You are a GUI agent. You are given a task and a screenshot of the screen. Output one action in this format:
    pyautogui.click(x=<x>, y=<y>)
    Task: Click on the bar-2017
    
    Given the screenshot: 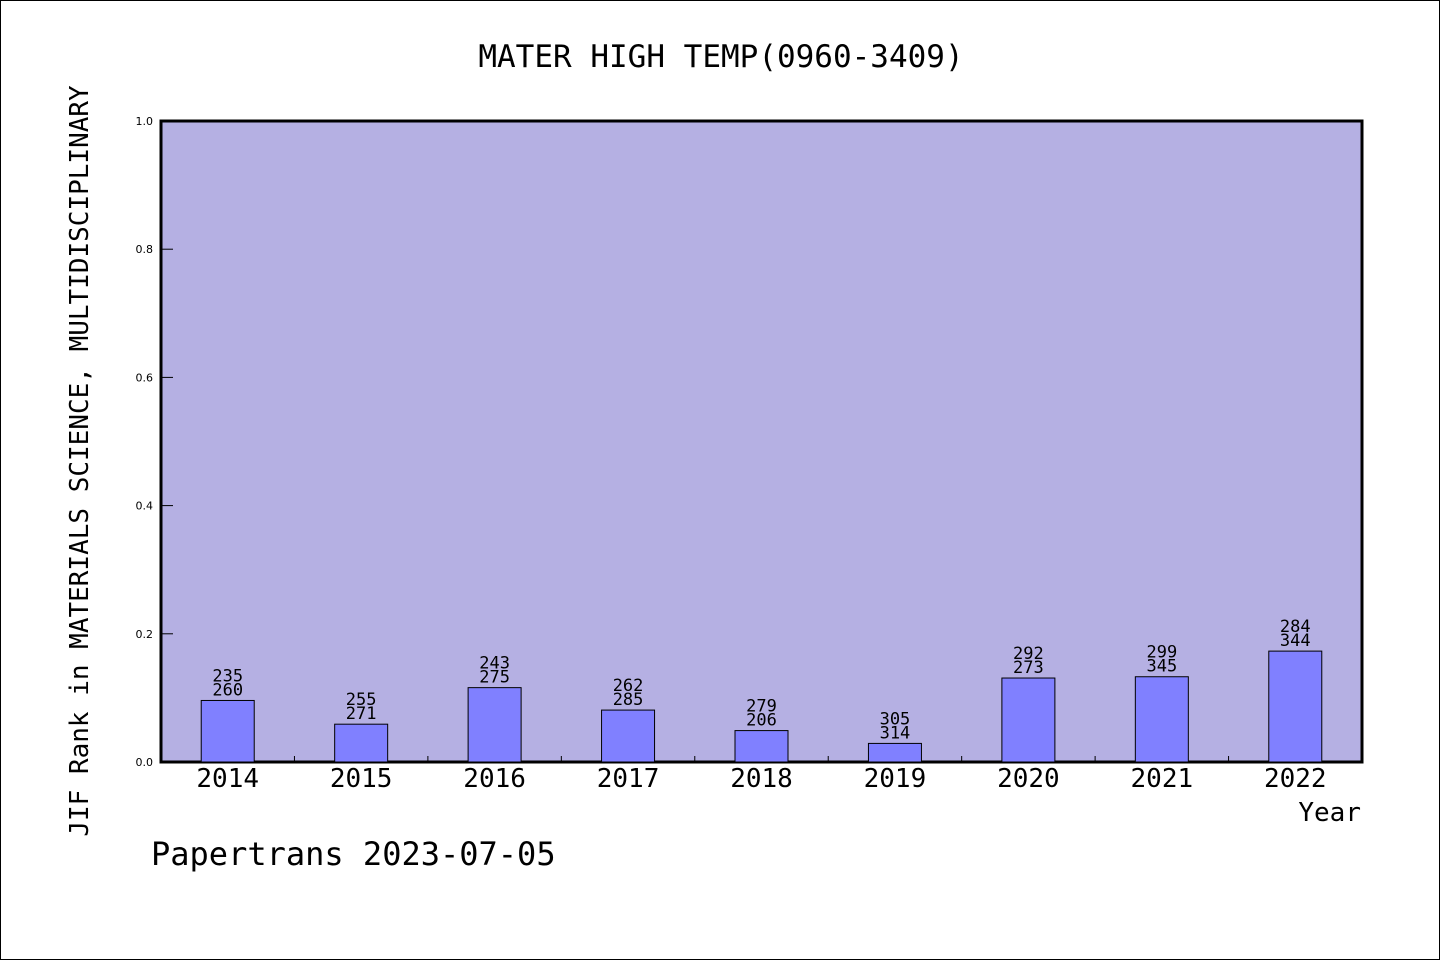 What is the action you would take?
    pyautogui.click(x=628, y=736)
    